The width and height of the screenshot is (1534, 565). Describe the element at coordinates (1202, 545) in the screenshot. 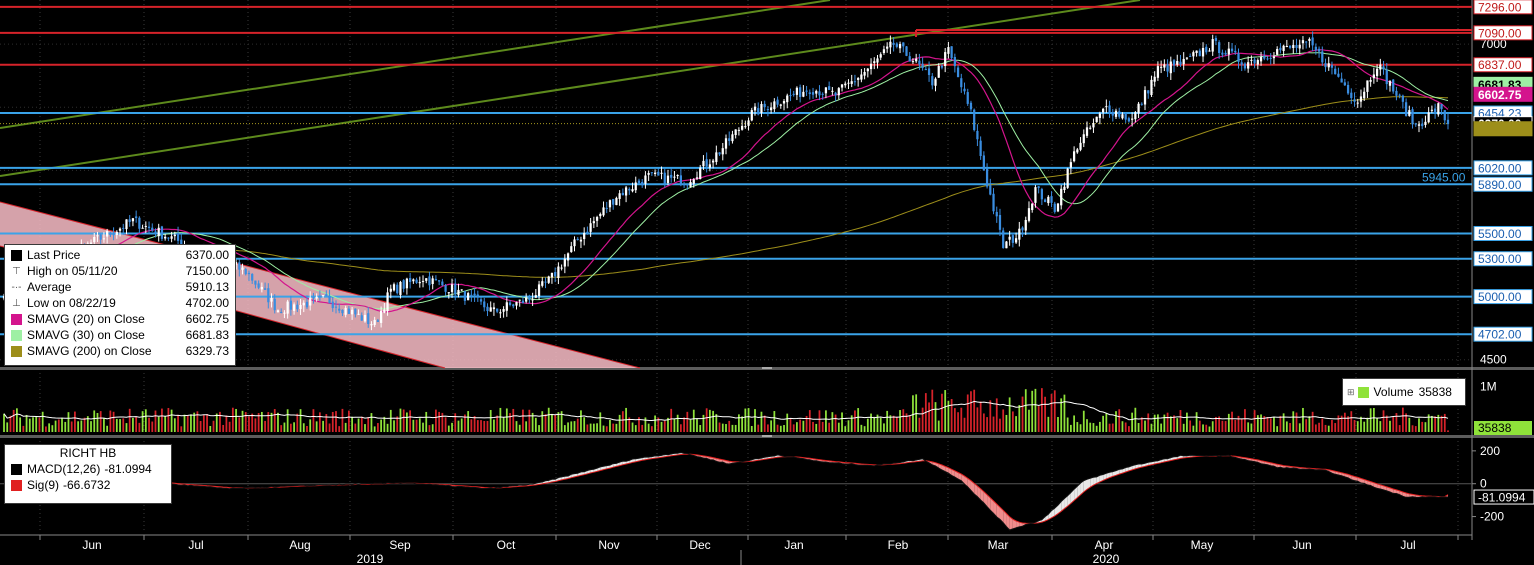

I see `x-month-label: May` at that location.